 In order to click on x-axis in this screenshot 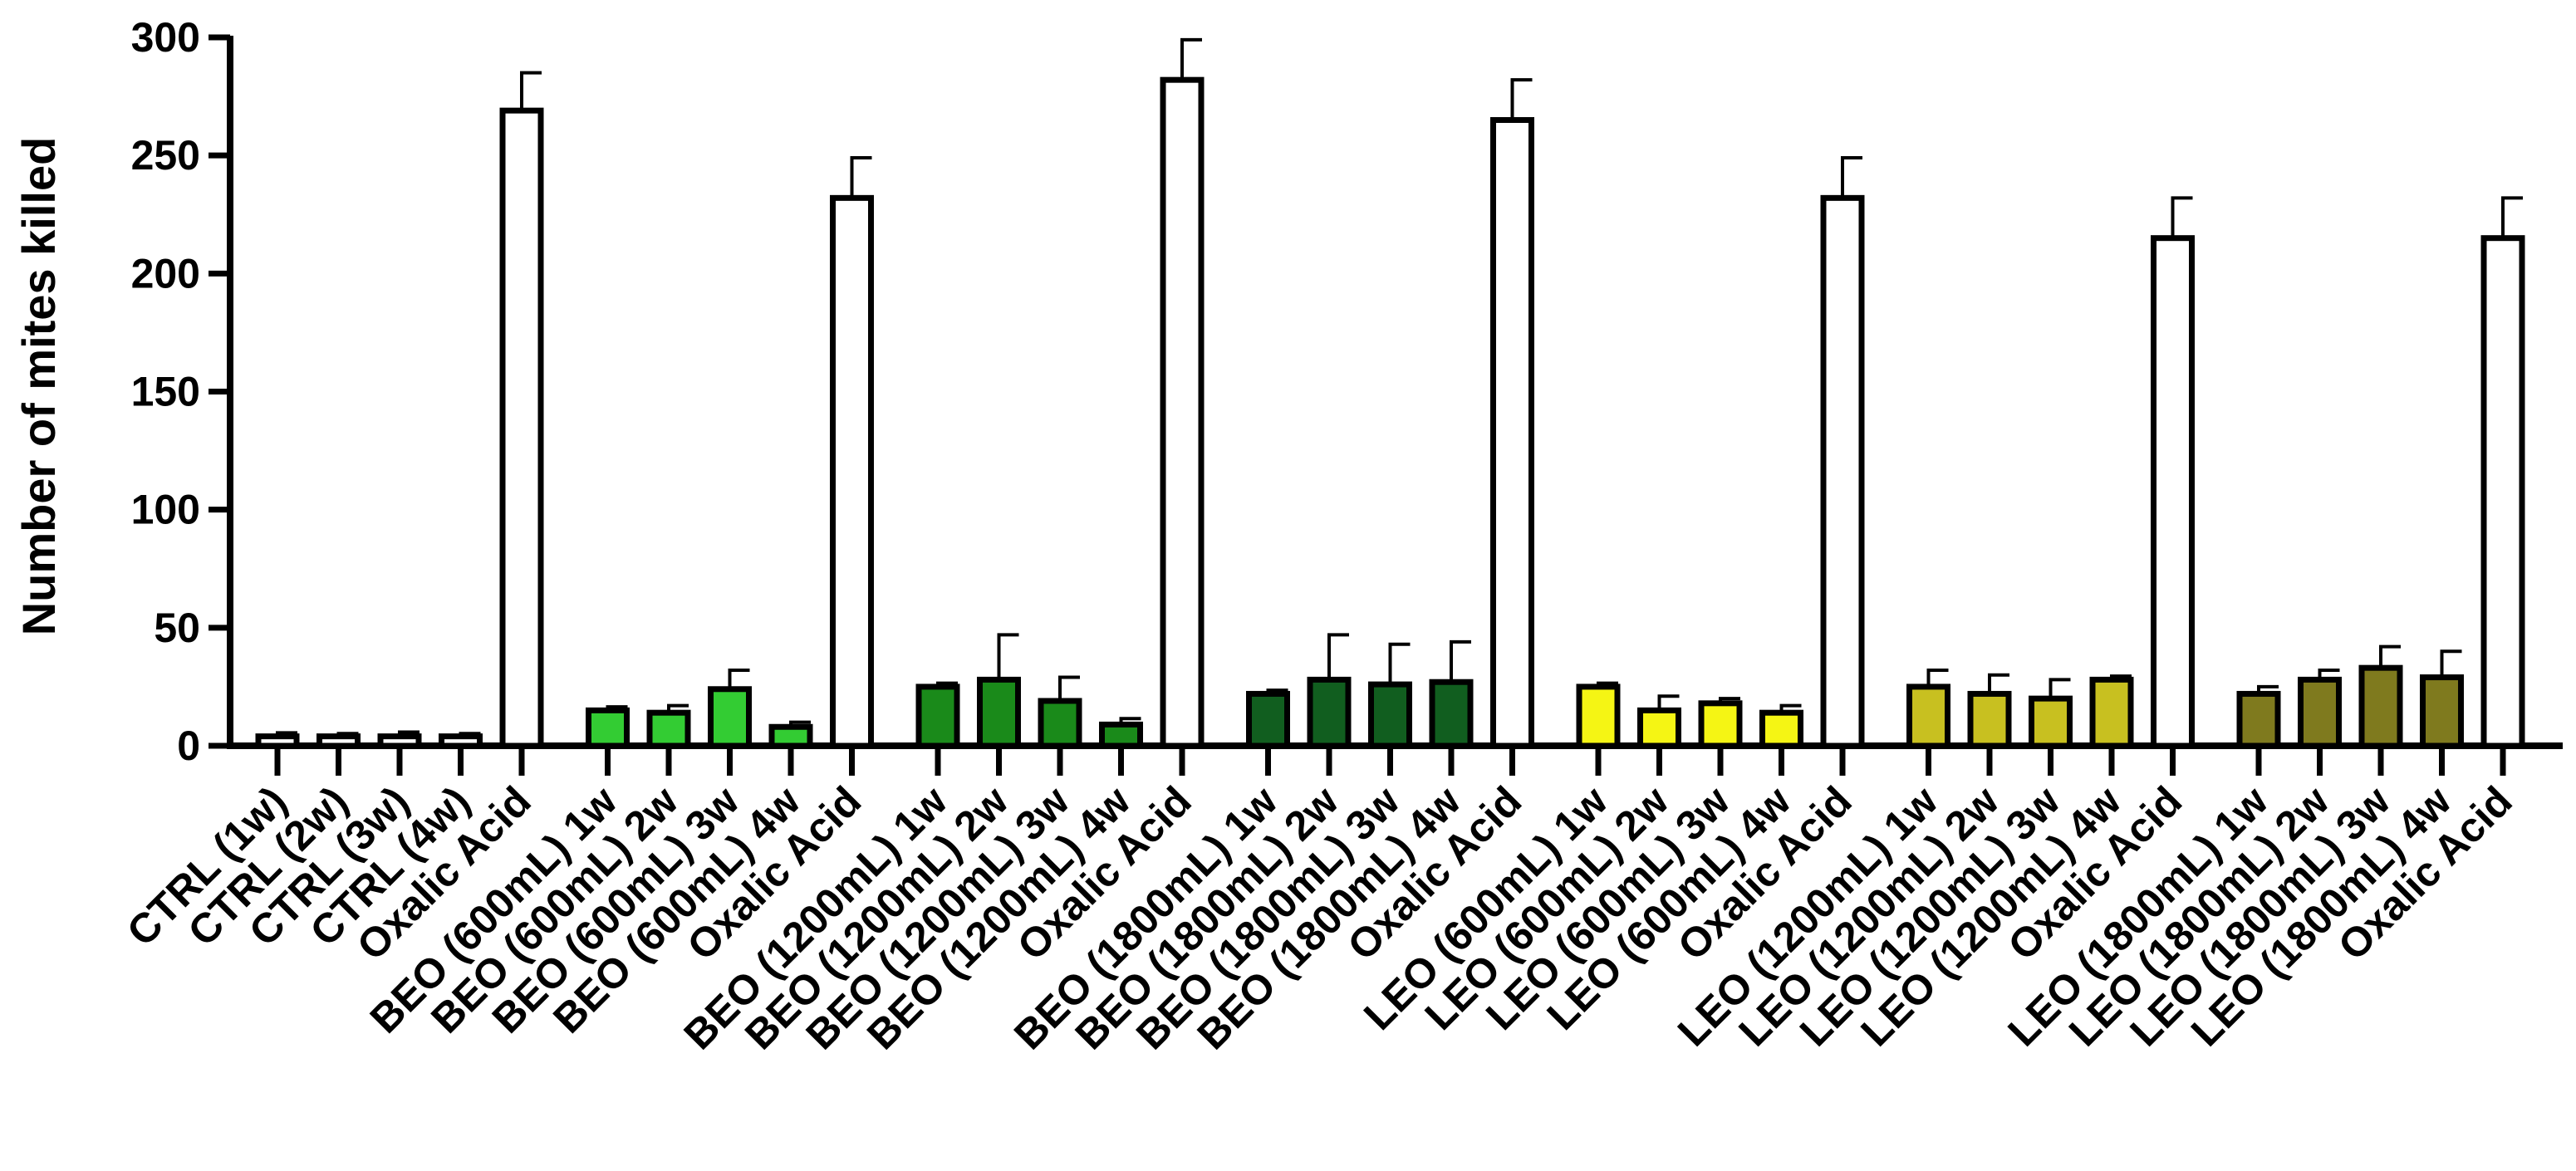, I will do `click(1395, 759)`.